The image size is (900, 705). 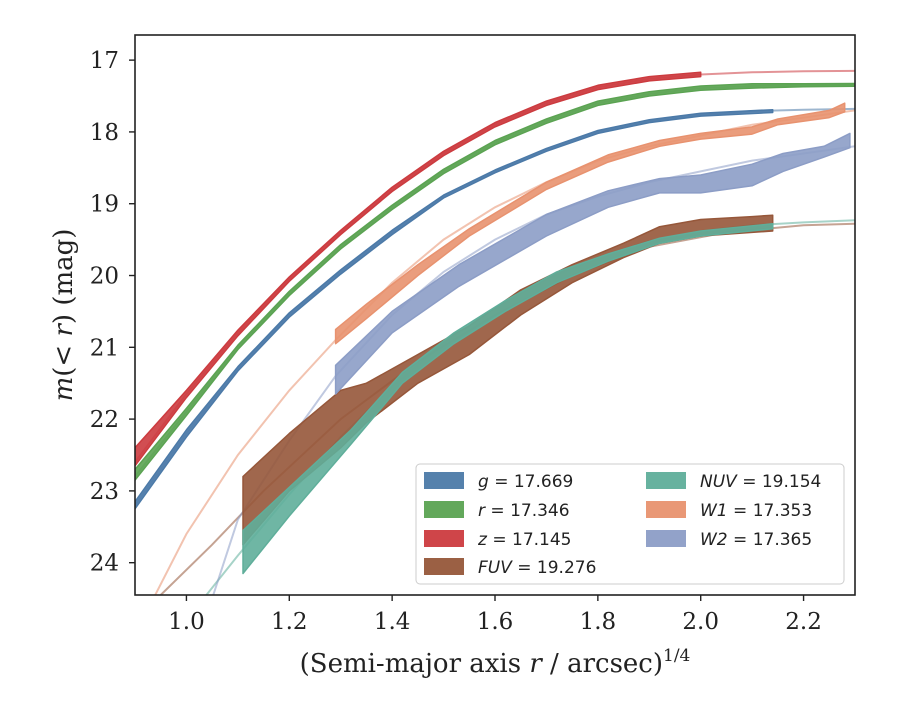 I want to click on legend-label-z: z = 17.145, so click(x=524, y=540).